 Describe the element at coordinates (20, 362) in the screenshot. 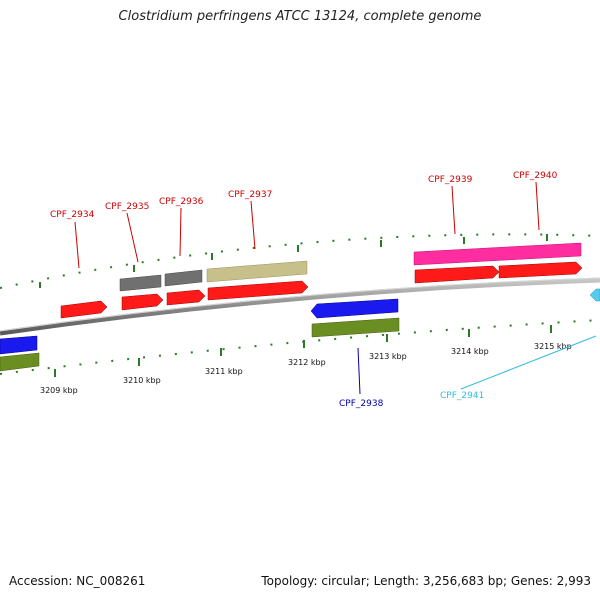

I see `gene-bar-olive-left-edge` at that location.